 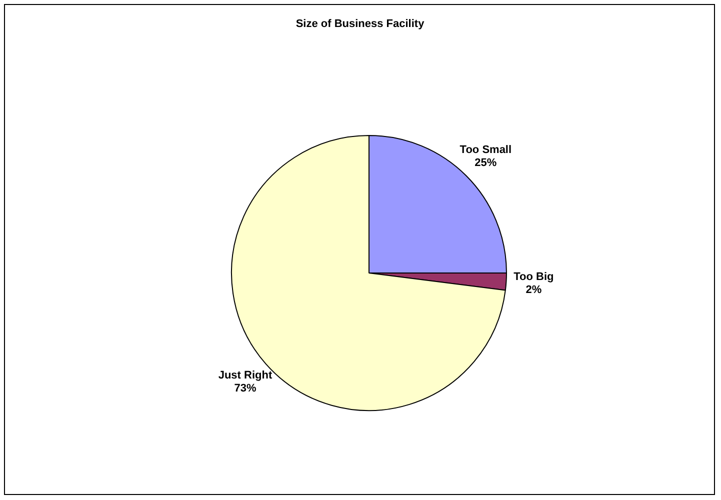 I want to click on slice-label: Too Big, so click(x=534, y=276).